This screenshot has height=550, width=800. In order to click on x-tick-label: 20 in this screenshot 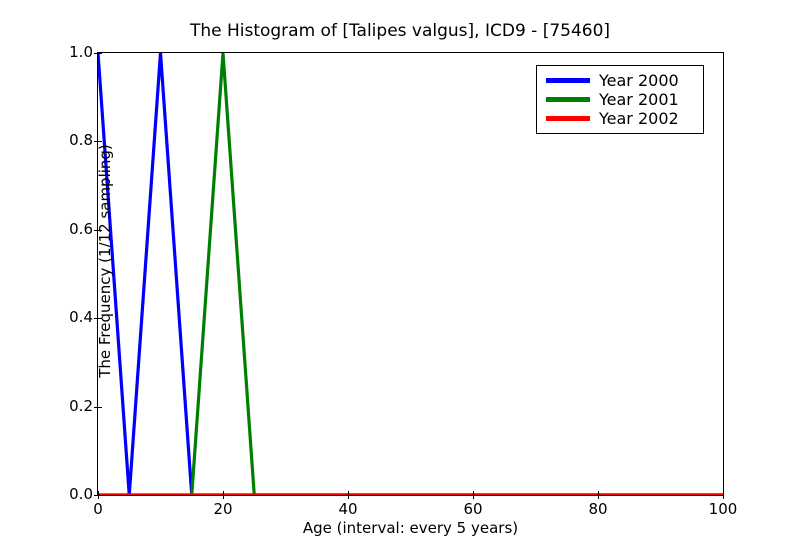, I will do `click(223, 509)`.